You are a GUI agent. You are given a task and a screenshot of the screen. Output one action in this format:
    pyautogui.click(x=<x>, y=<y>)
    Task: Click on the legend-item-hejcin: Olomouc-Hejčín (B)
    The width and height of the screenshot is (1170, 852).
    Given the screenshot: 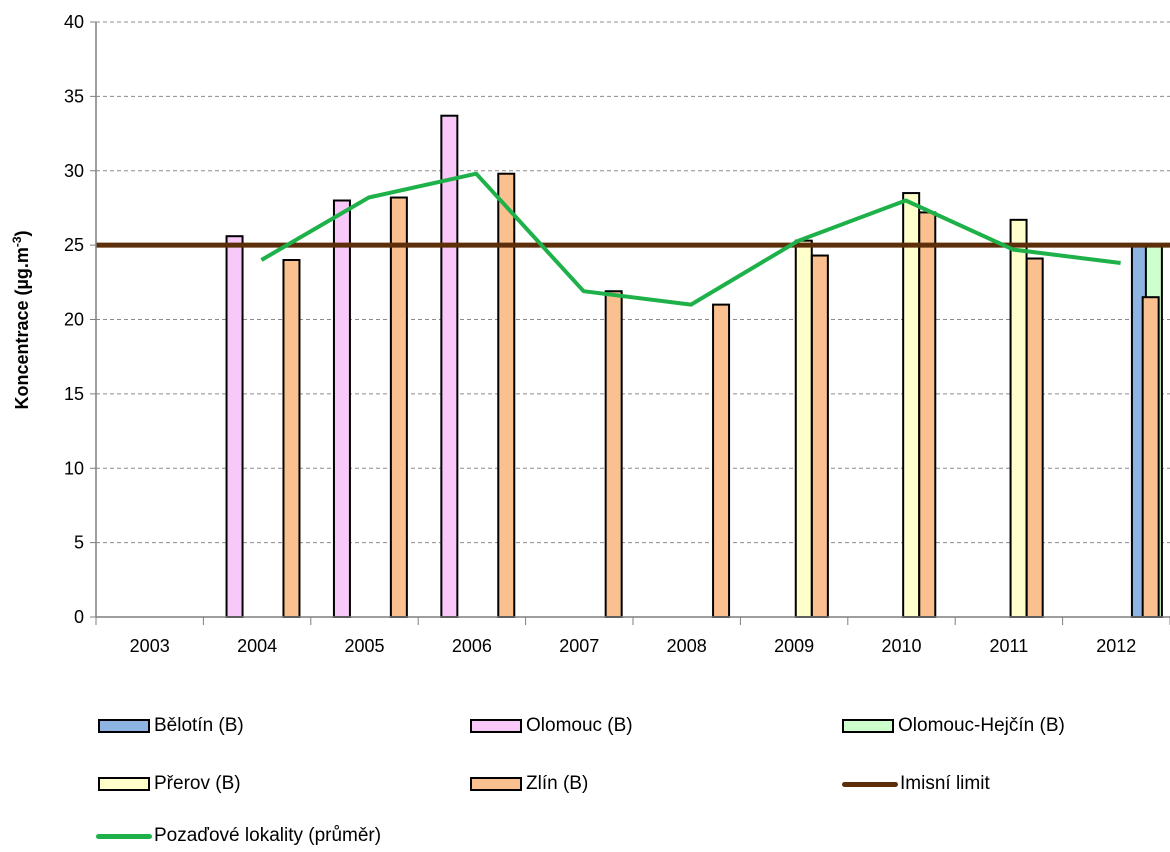 What is the action you would take?
    pyautogui.click(x=953, y=726)
    